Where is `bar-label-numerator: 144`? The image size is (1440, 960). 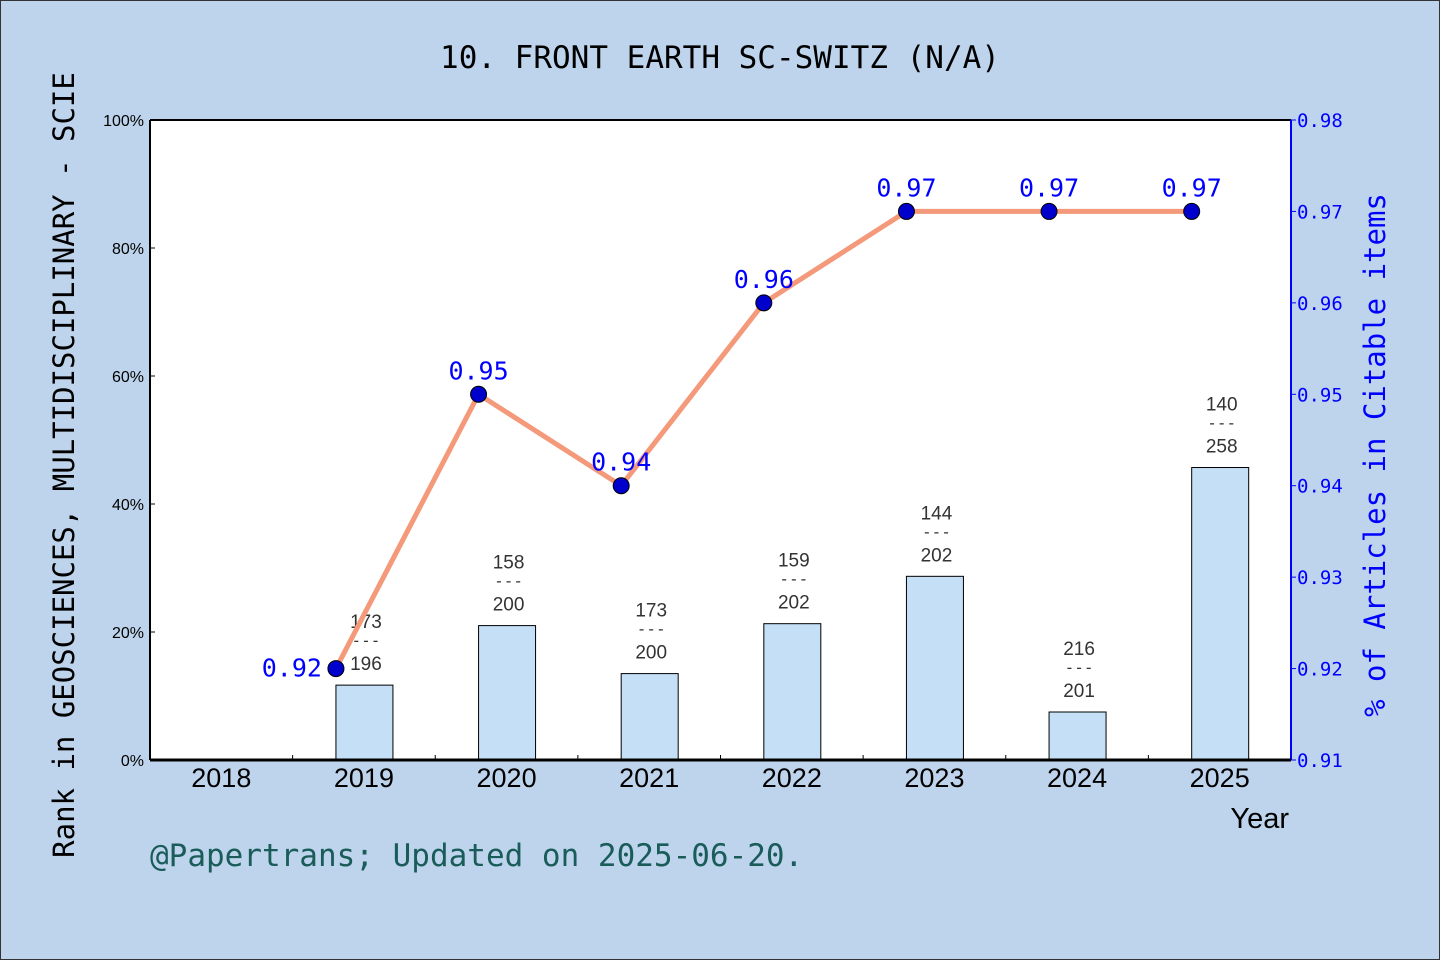
bar-label-numerator: 144 is located at coordinates (937, 513).